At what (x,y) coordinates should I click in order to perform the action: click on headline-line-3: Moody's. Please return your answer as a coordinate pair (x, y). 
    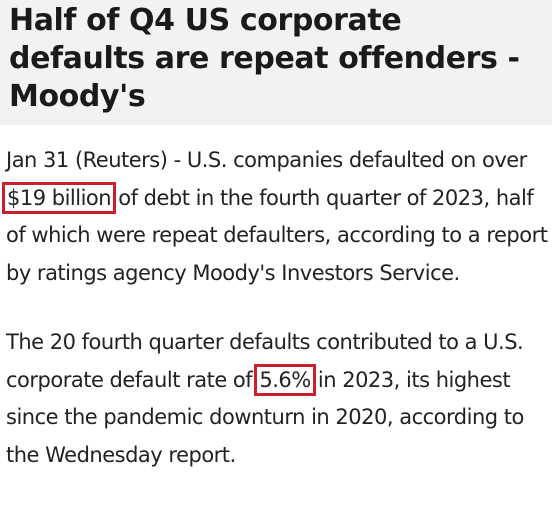
    Looking at the image, I should click on (77, 96).